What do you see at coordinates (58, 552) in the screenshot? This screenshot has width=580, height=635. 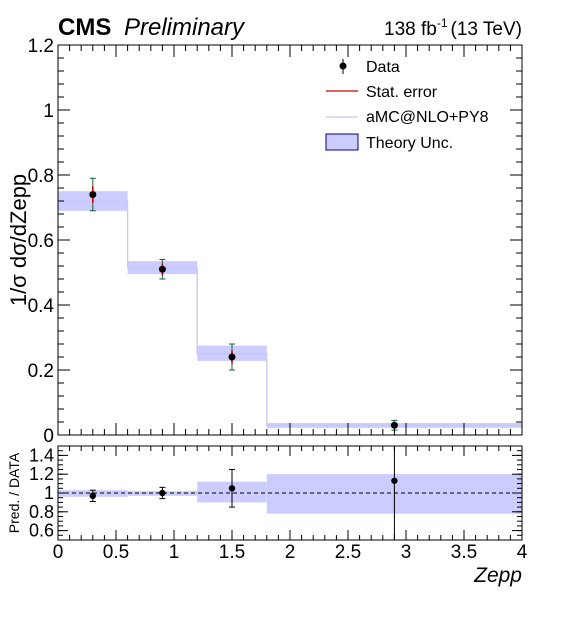 I see `x-tick-label: 0` at bounding box center [58, 552].